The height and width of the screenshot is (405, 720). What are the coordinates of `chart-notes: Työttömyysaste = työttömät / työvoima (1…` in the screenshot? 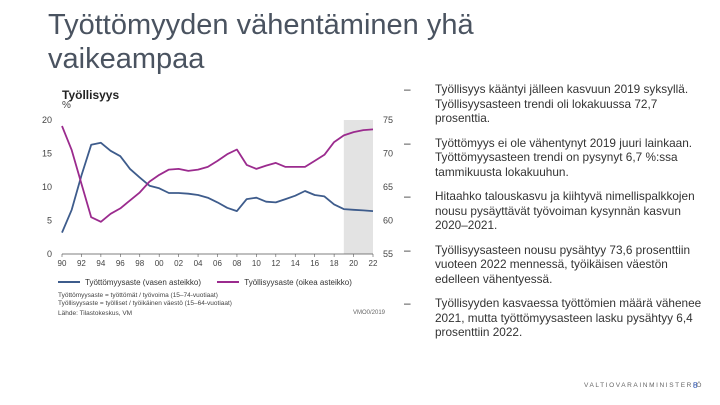 It's located at (145, 300).